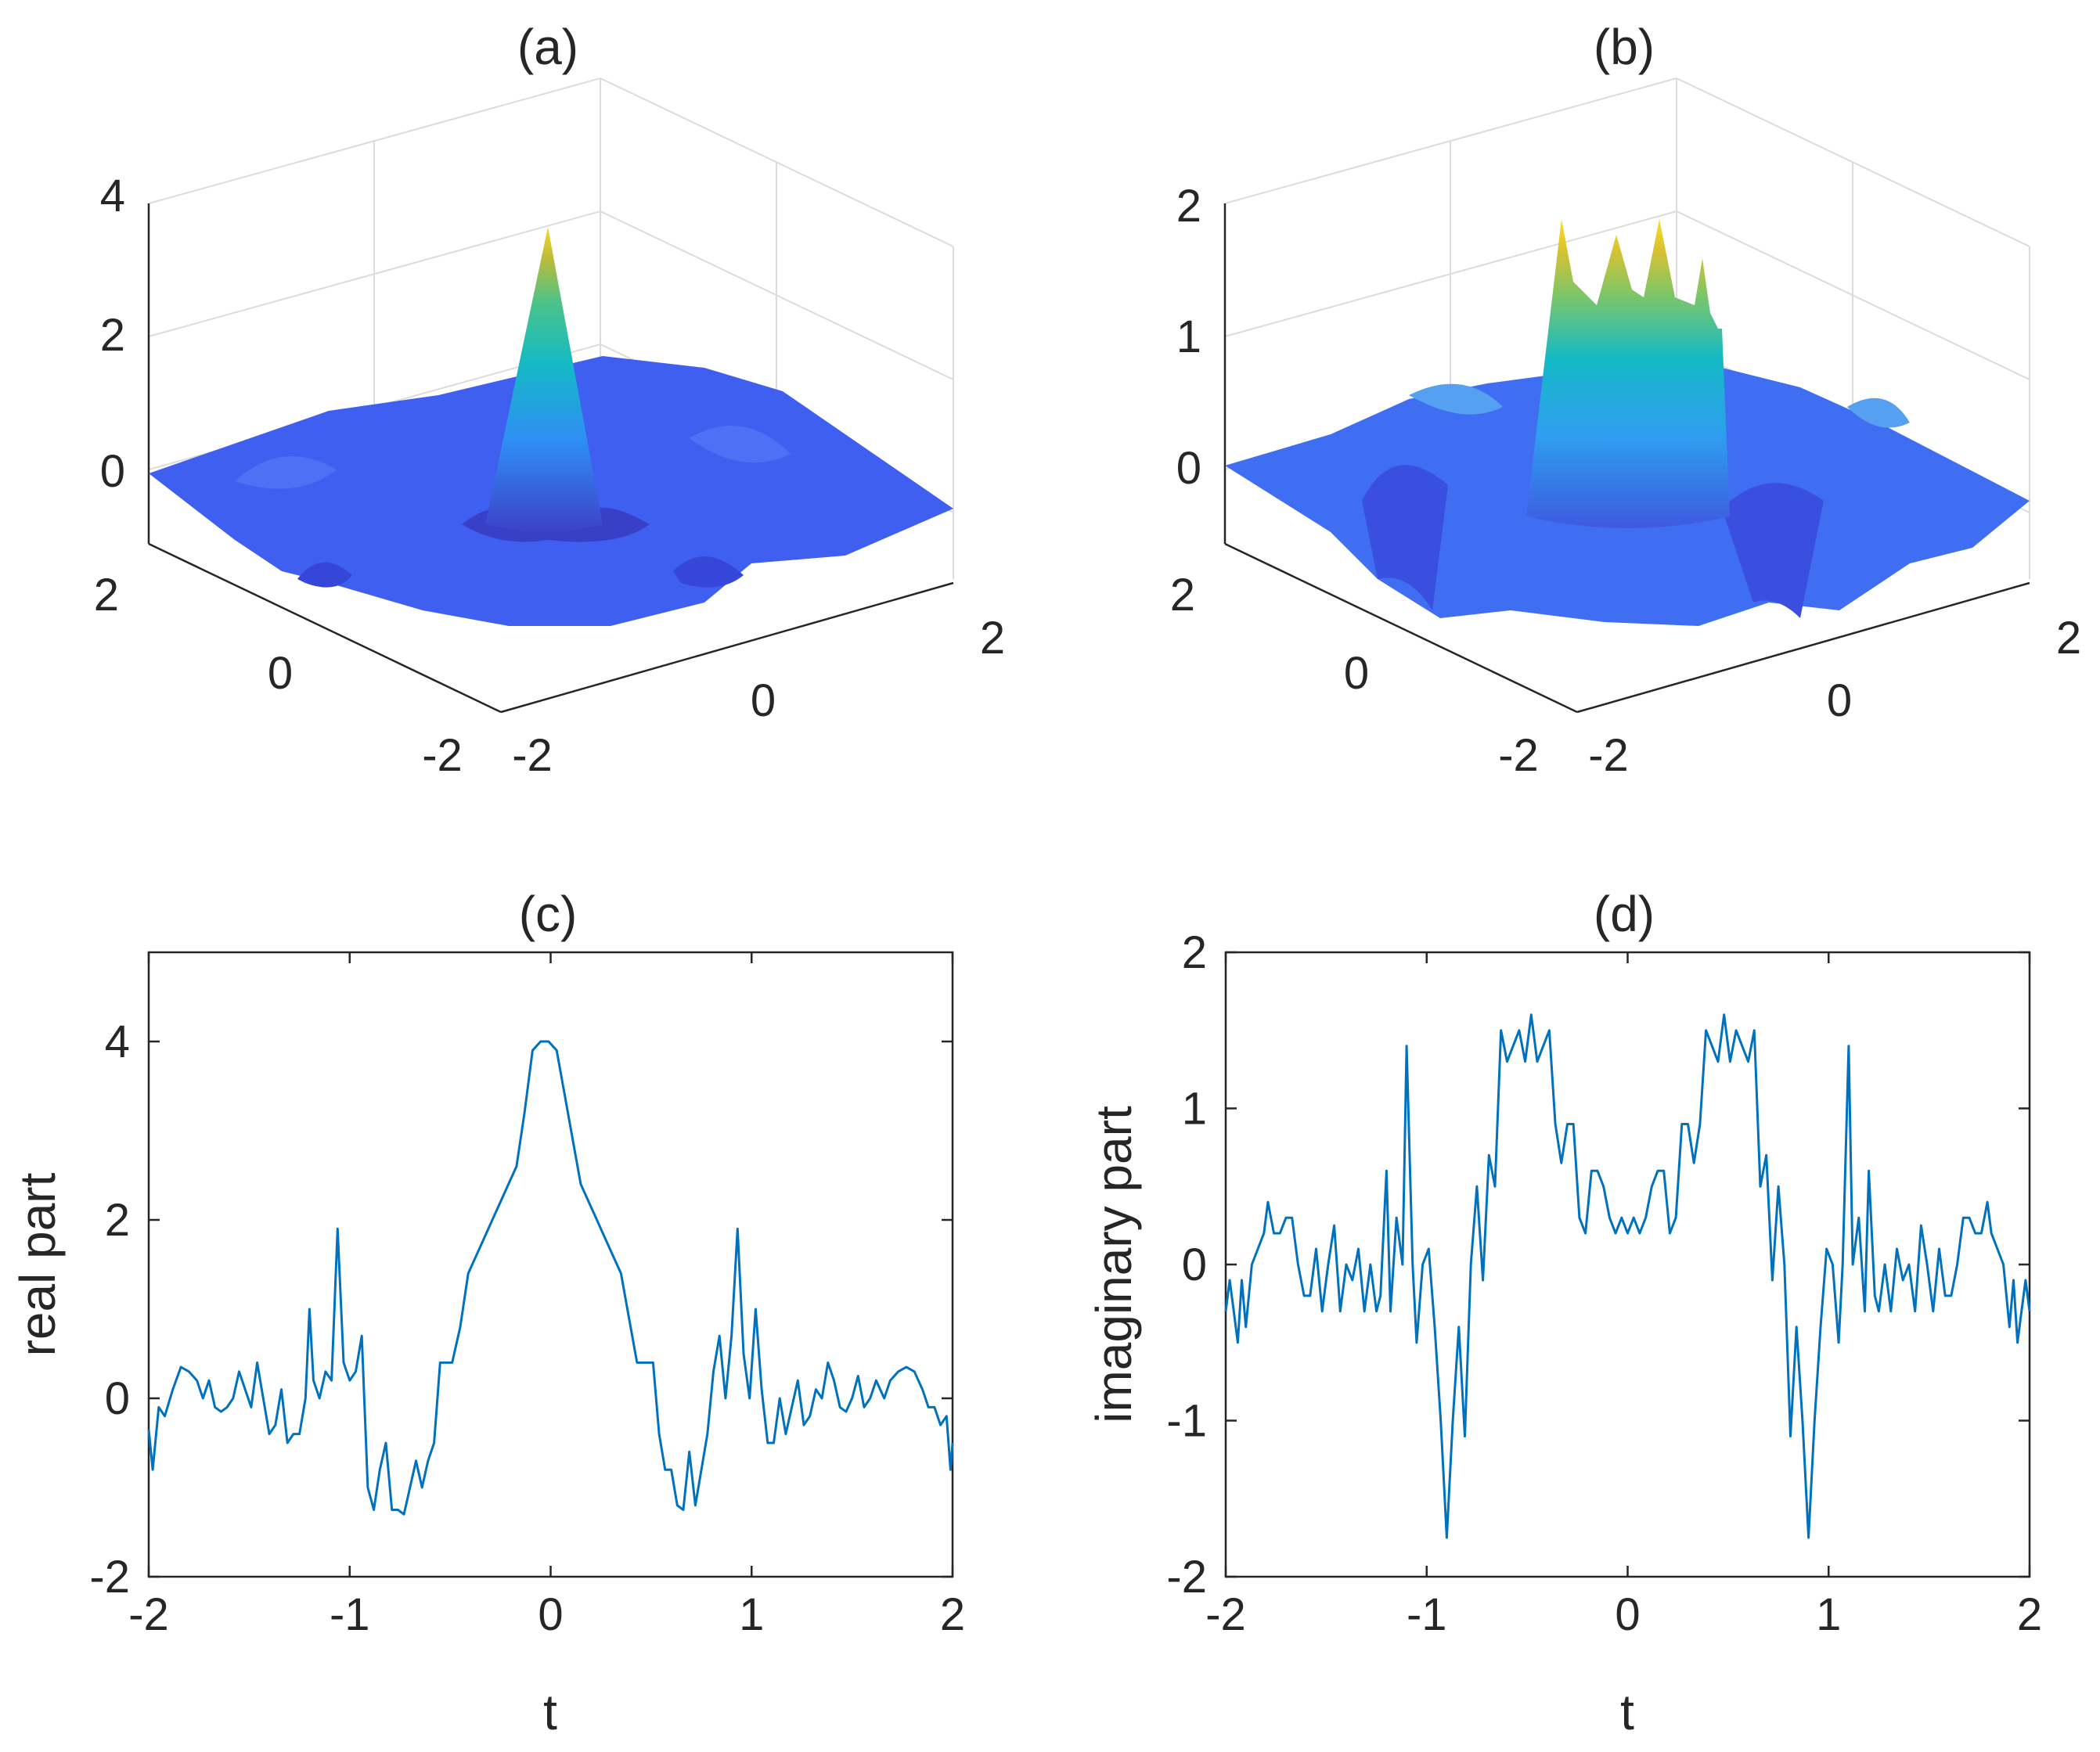 This screenshot has width=2100, height=1752. What do you see at coordinates (2068, 638) in the screenshot?
I see `x-tick-b-2: 2` at bounding box center [2068, 638].